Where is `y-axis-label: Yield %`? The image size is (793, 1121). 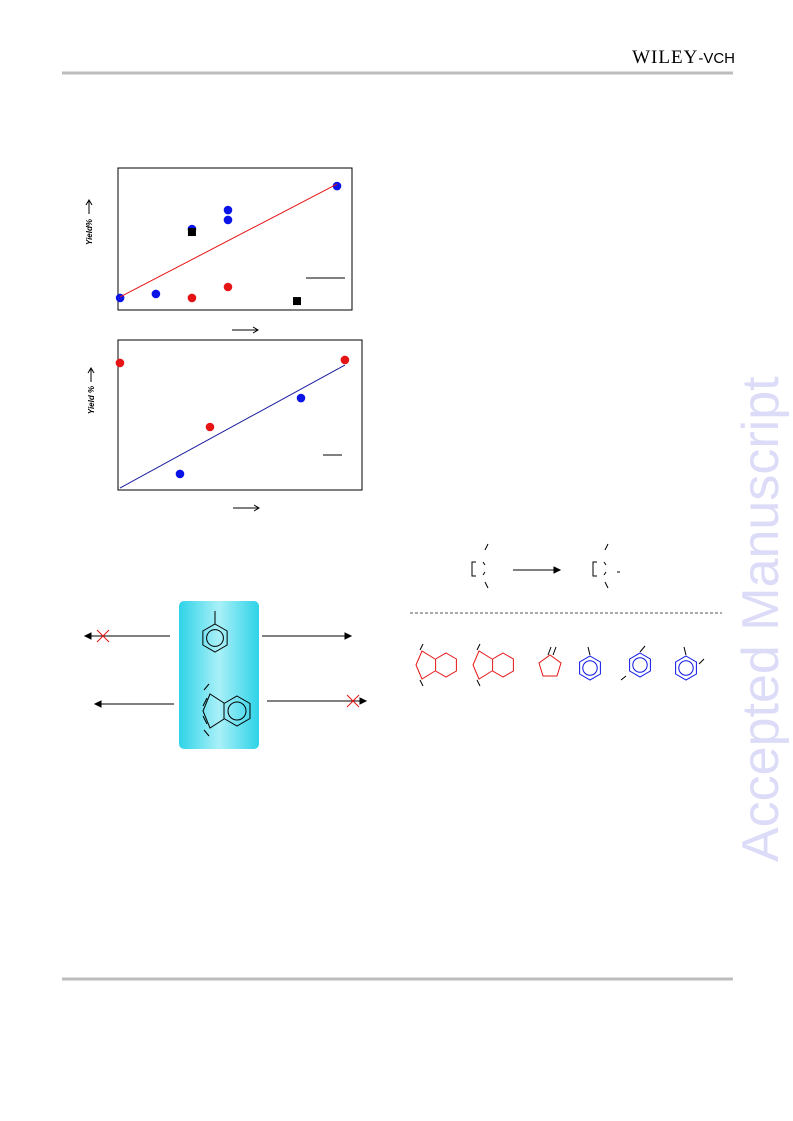 y-axis-label: Yield % is located at coordinates (91, 400).